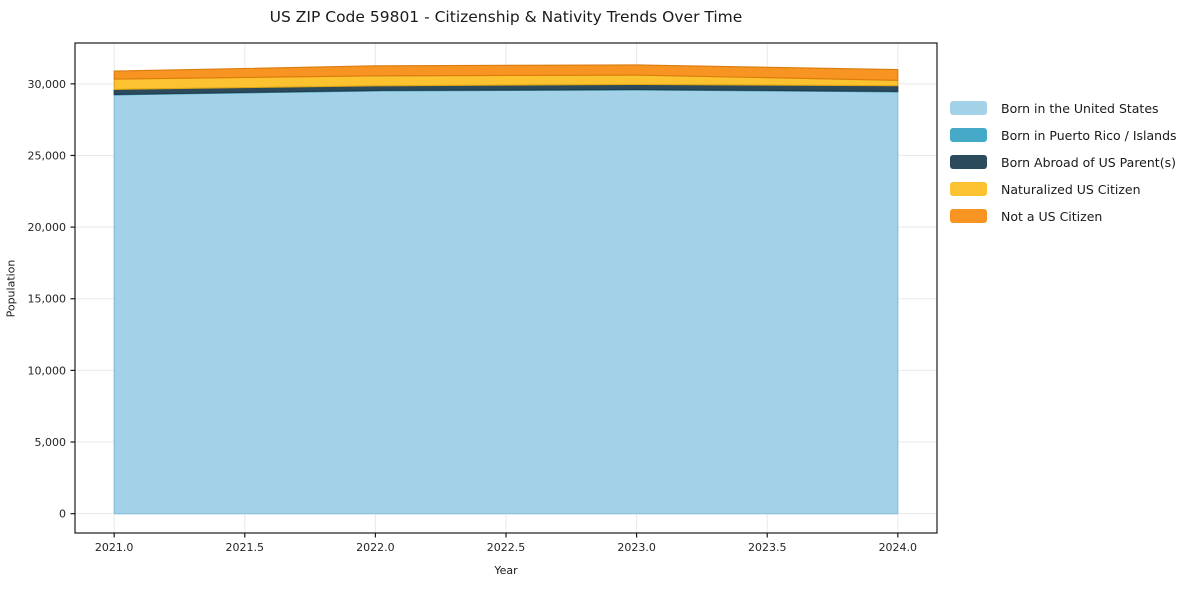 The image size is (1189, 590). Describe the element at coordinates (1088, 162) in the screenshot. I see `legend-label: Born Abroad of US Parent(s)` at that location.